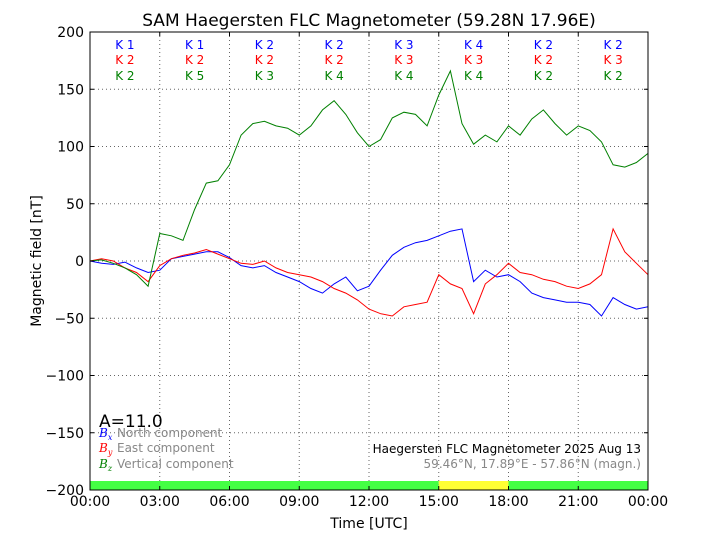 This screenshot has width=720, height=540. What do you see at coordinates (110, 437) in the screenshot?
I see `legend-sub-north: x` at bounding box center [110, 437].